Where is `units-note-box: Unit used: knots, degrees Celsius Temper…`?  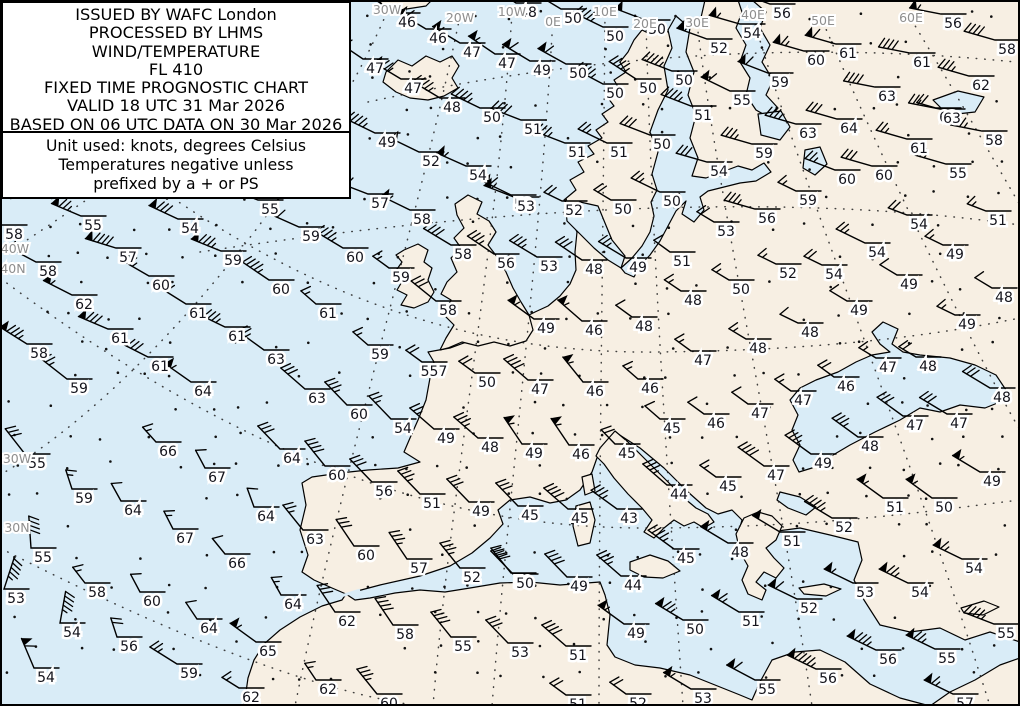
units-note-box: Unit used: knots, degrees Celsius Temper… is located at coordinates (176, 165).